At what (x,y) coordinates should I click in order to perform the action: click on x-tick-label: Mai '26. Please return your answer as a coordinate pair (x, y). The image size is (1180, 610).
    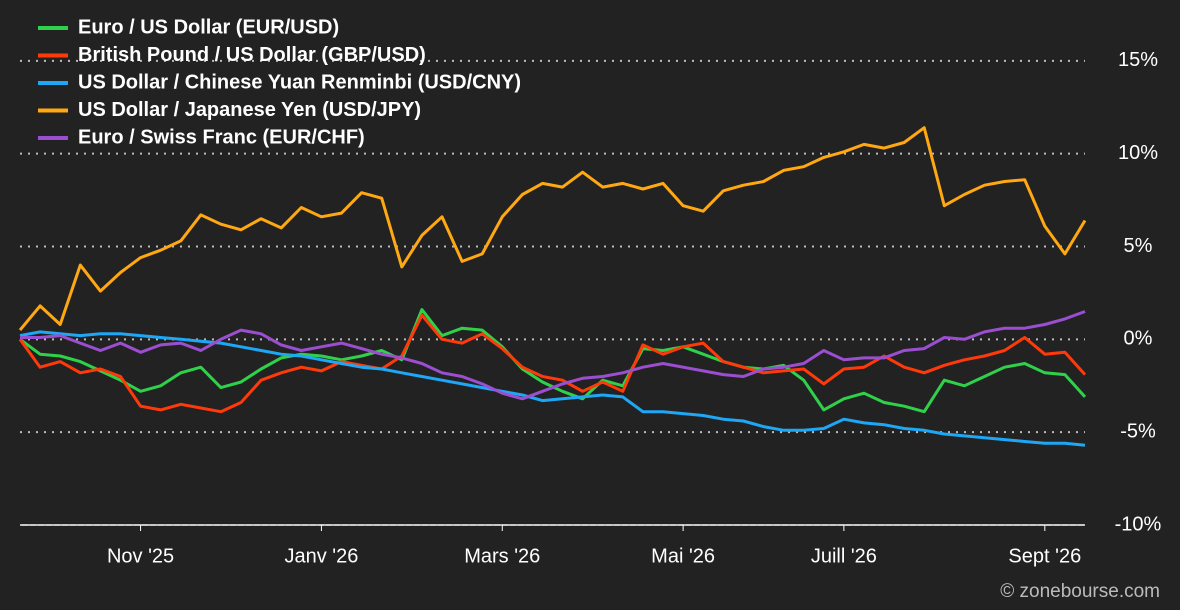
    Looking at the image, I should click on (683, 556).